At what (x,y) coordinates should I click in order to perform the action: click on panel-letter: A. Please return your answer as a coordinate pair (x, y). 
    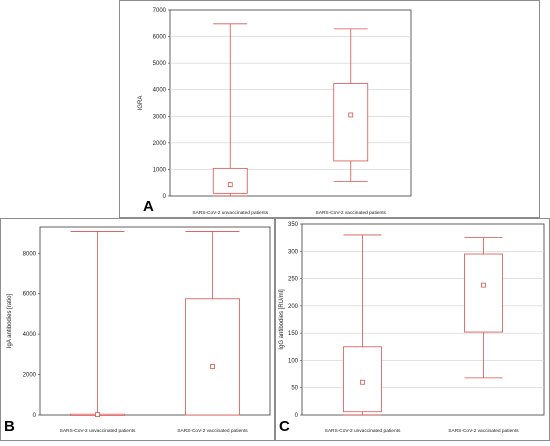
    Looking at the image, I should click on (148, 206).